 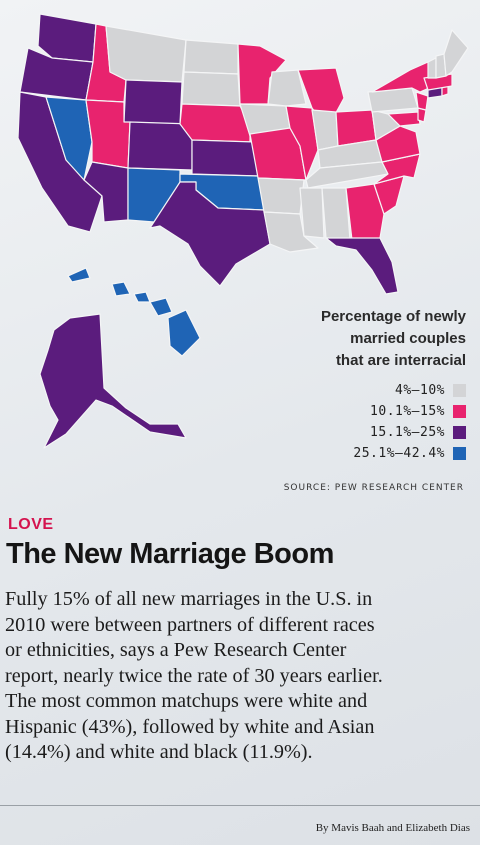 I want to click on new-jersey, so click(x=422, y=101).